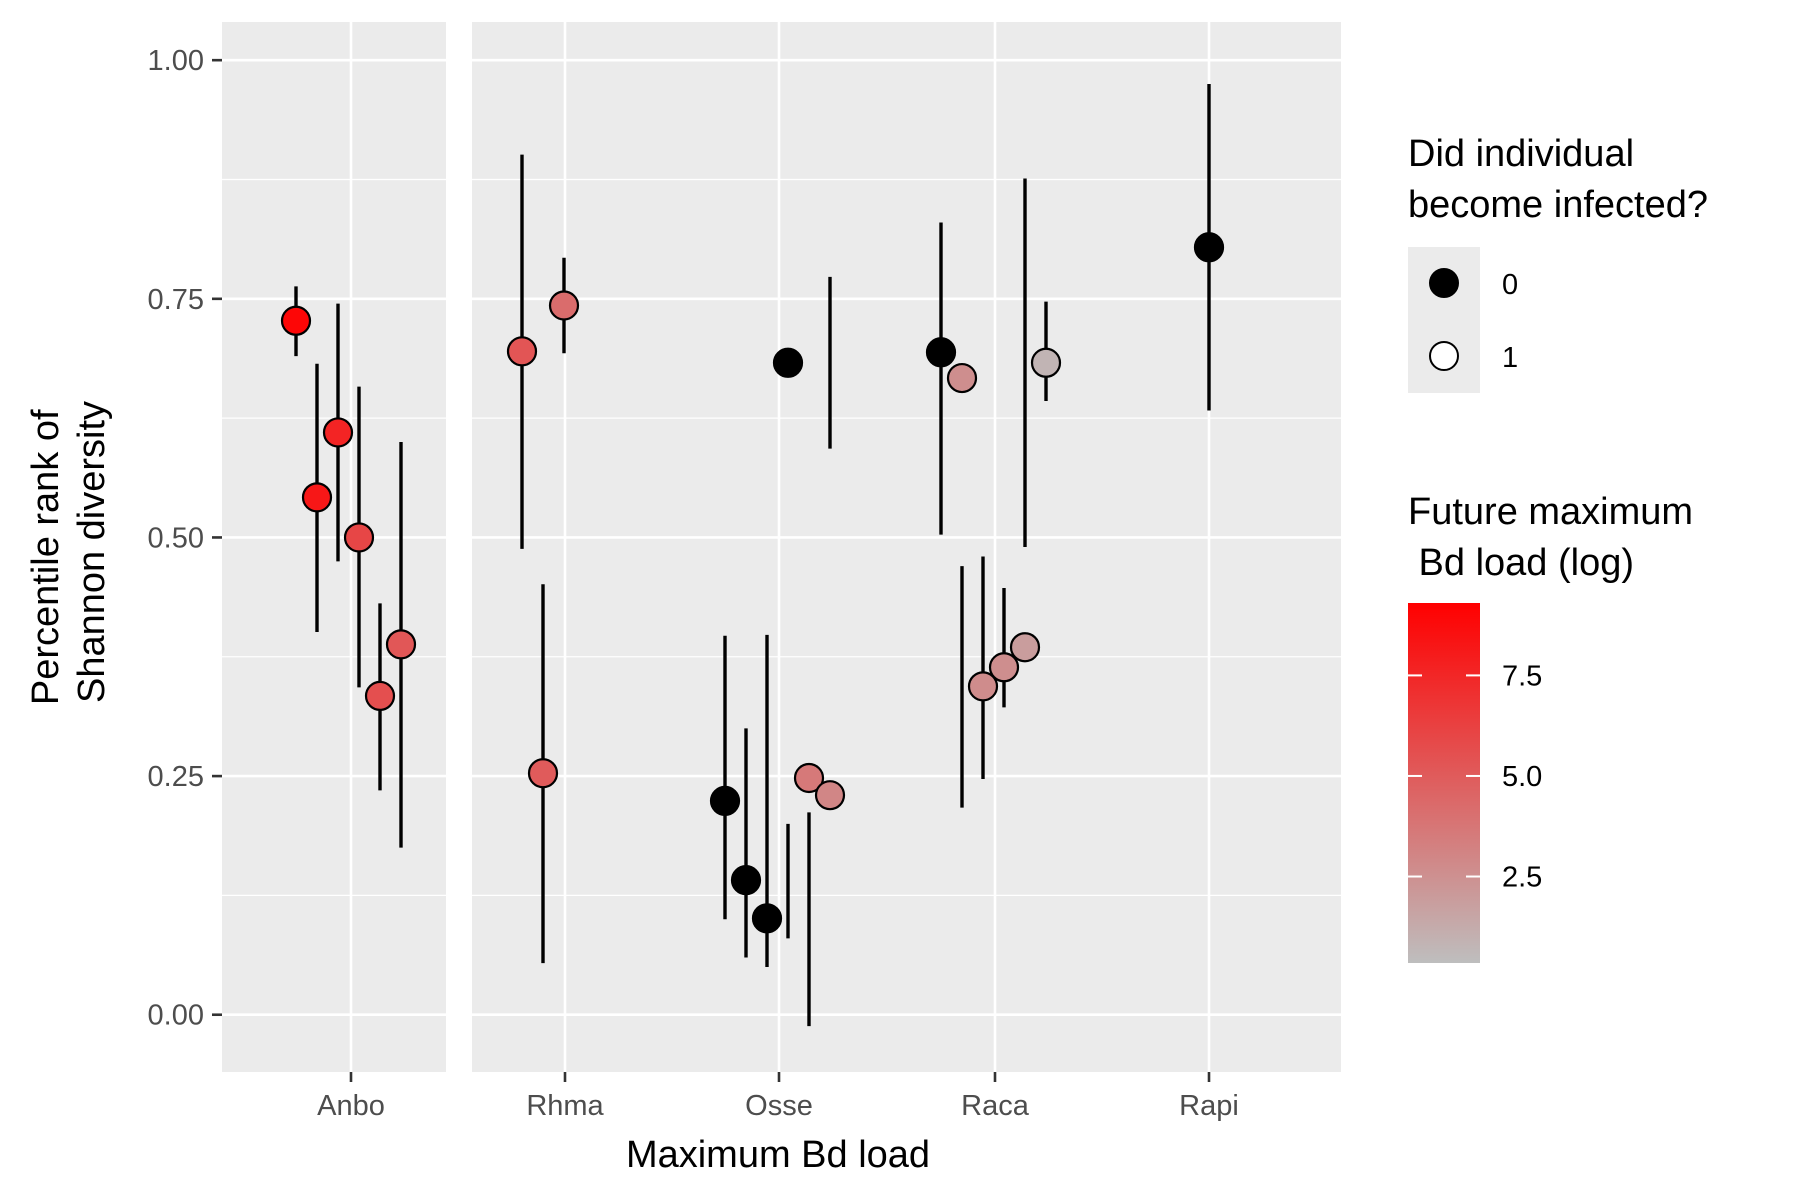 This screenshot has width=1800, height=1200. I want to click on legend-bd-load-title-line-2: Bd load (log), so click(1521, 563).